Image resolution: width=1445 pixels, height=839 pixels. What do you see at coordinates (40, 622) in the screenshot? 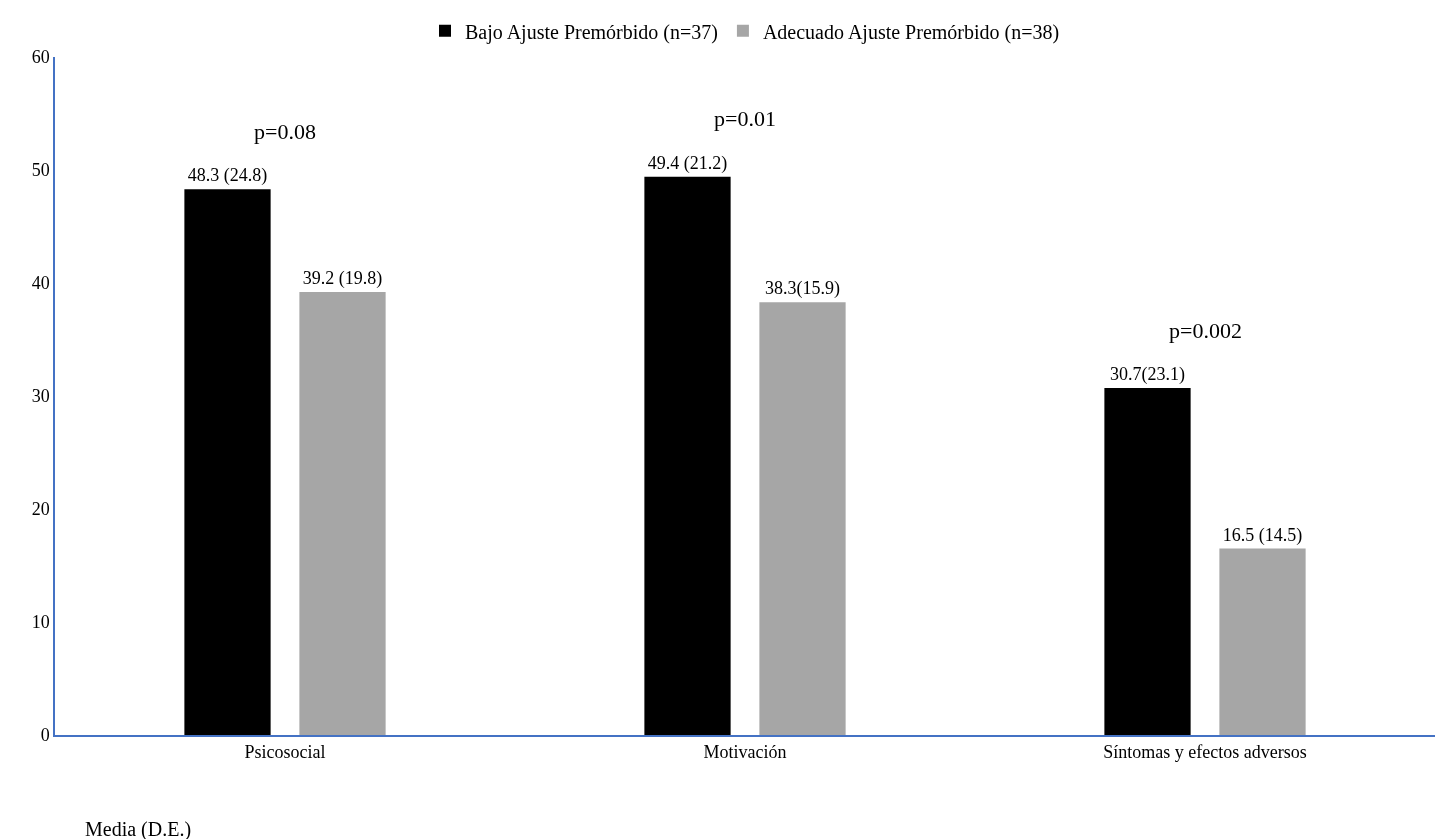
I see `y-tick-label: 10` at bounding box center [40, 622].